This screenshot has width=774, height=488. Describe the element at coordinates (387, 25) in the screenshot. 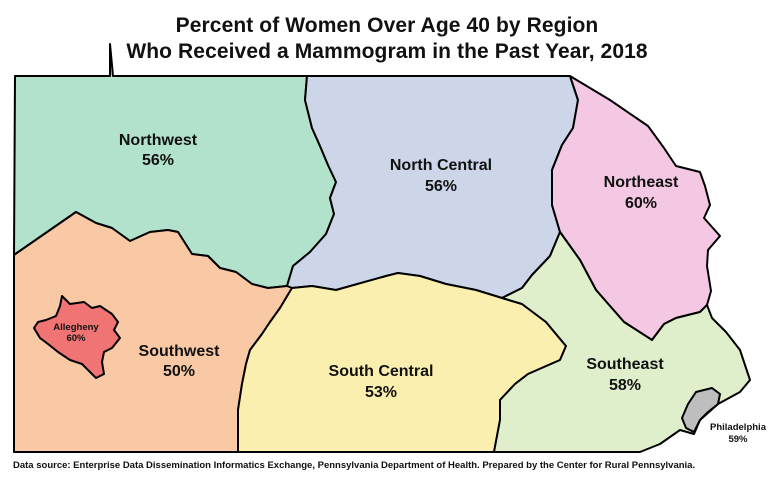

I see `map-title-line-1: Percent of Women Over Age 40 by Region` at that location.